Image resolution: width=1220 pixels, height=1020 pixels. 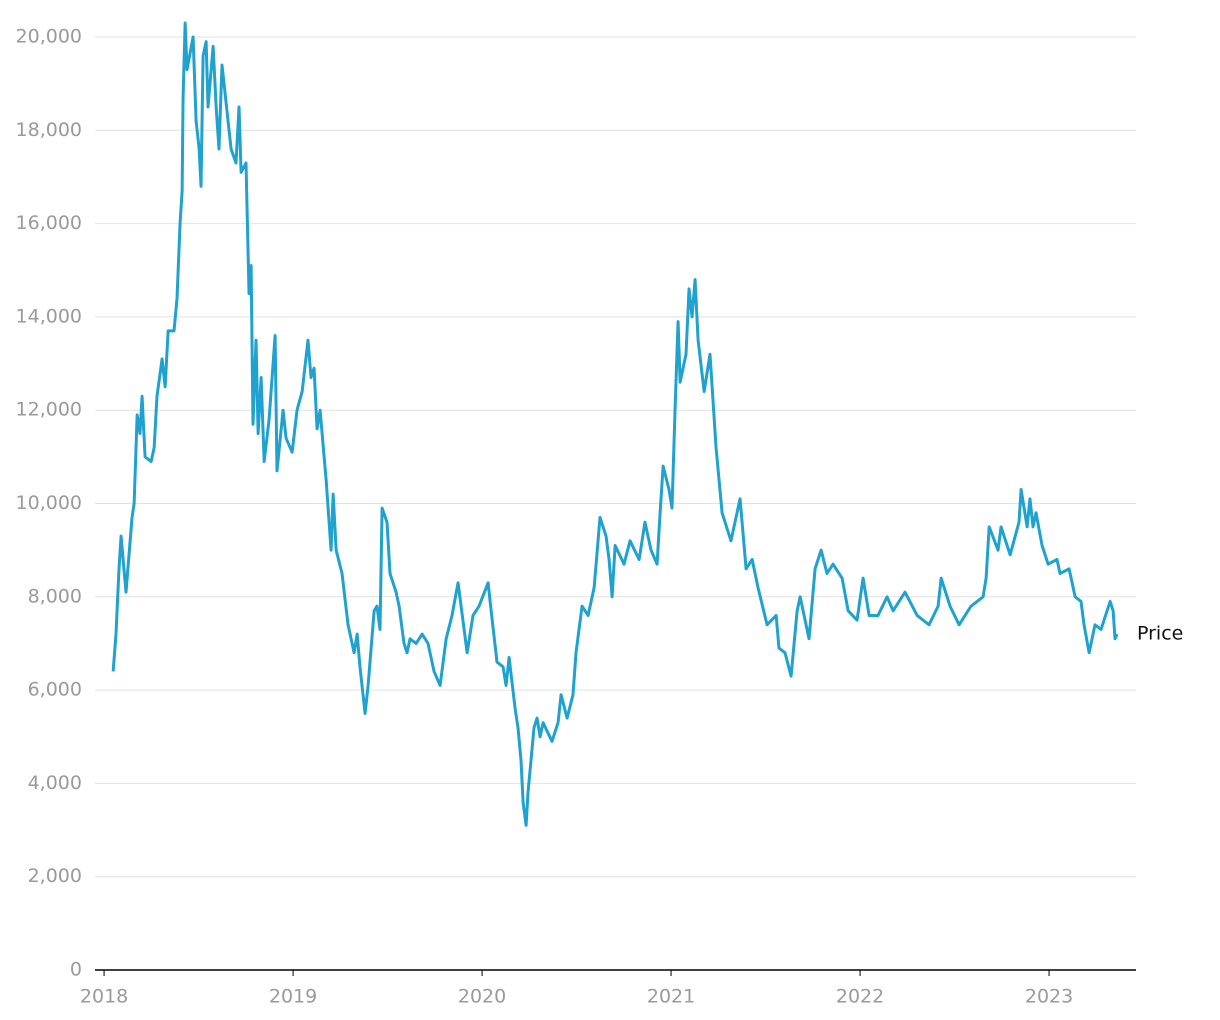 I want to click on x-tick-label: 2019, so click(x=293, y=997).